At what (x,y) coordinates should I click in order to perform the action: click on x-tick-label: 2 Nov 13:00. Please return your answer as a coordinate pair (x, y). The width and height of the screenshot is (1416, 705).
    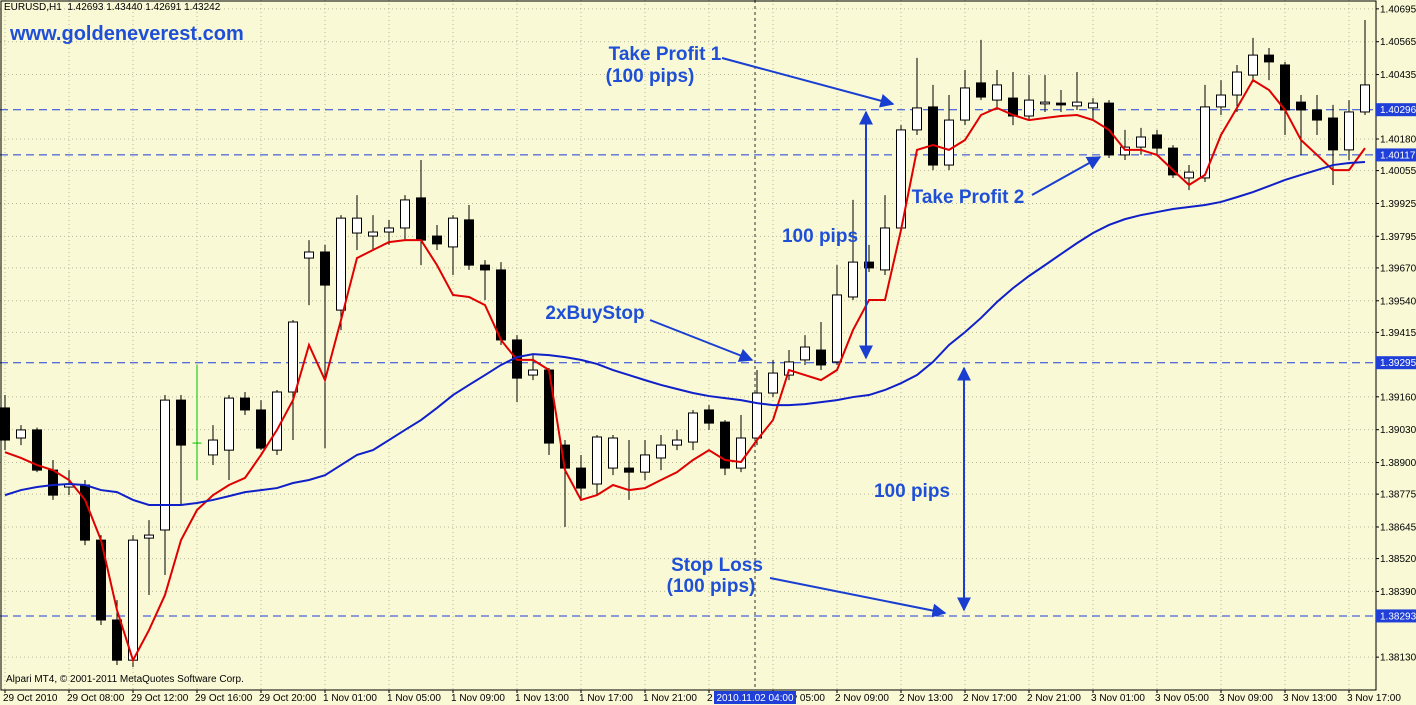
    Looking at the image, I should click on (926, 698).